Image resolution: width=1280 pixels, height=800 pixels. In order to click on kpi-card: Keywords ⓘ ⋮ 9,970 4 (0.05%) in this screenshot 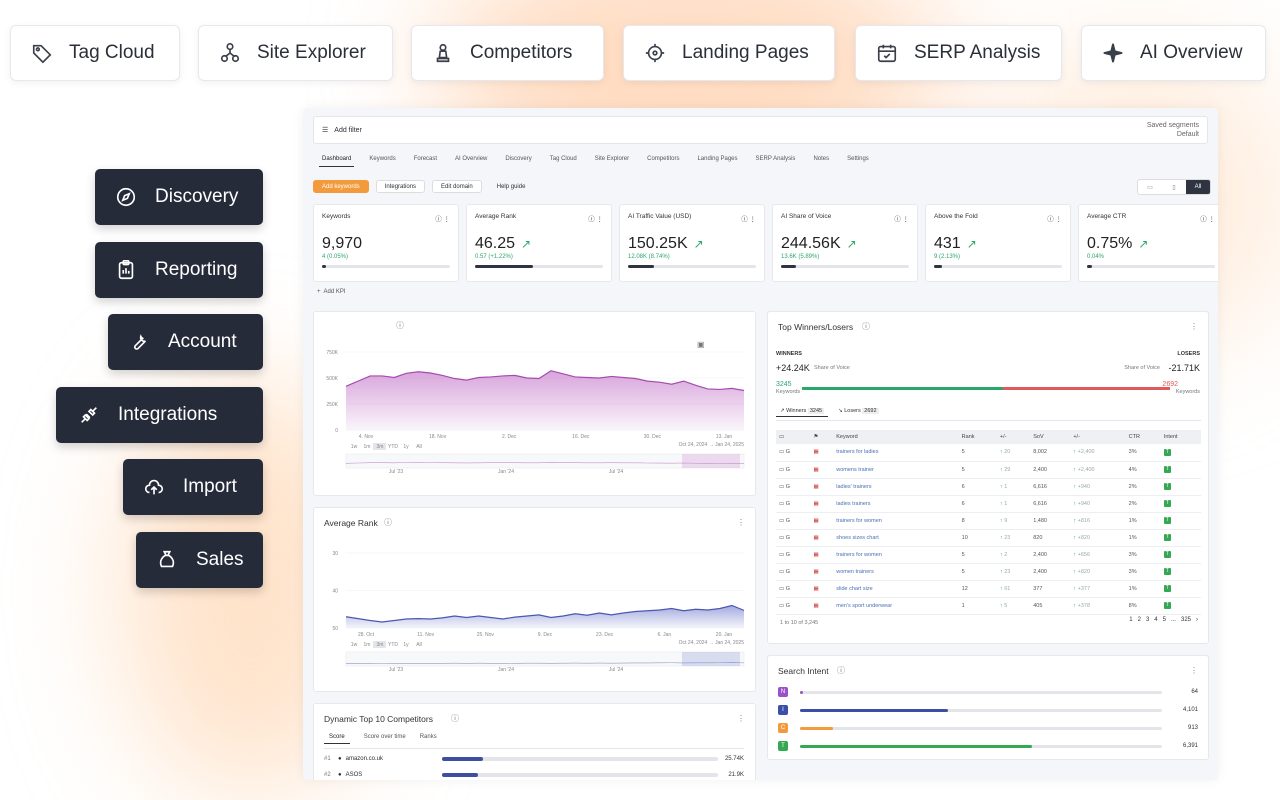, I will do `click(386, 243)`.